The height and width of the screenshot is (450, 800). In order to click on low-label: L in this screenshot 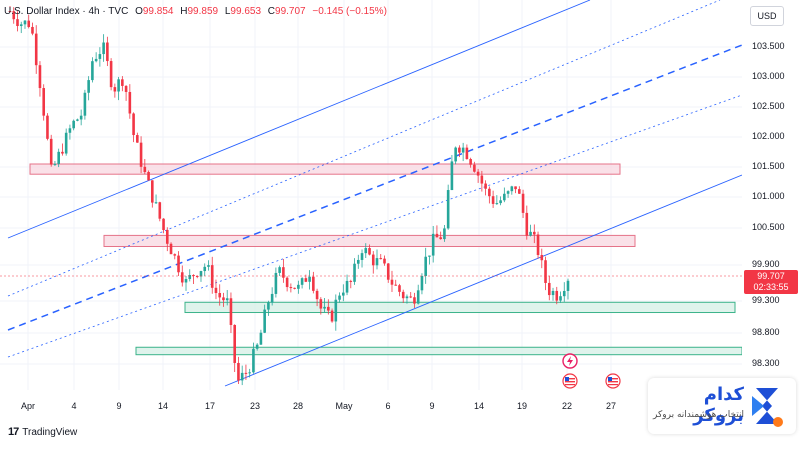, I will do `click(227, 11)`.